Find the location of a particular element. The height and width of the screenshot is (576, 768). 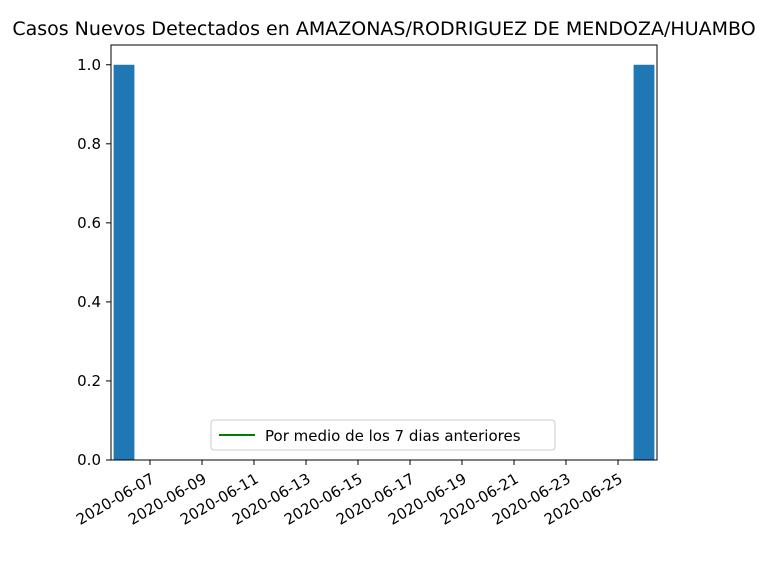

y-axis: 0.0 0.2 0.4 0.6 0.8 1.0 is located at coordinates (94, 262).